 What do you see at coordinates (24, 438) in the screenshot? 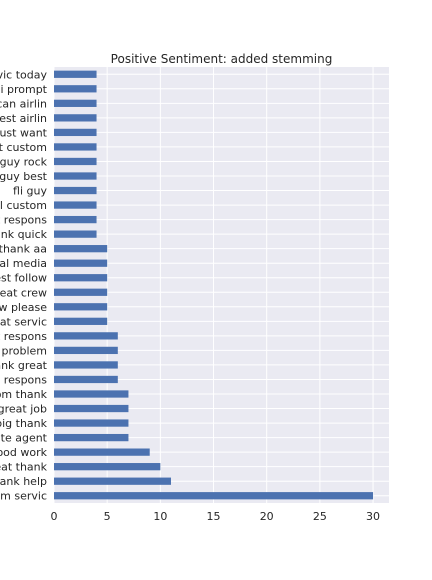
I see `y-tick-label: ate agent` at bounding box center [24, 438].